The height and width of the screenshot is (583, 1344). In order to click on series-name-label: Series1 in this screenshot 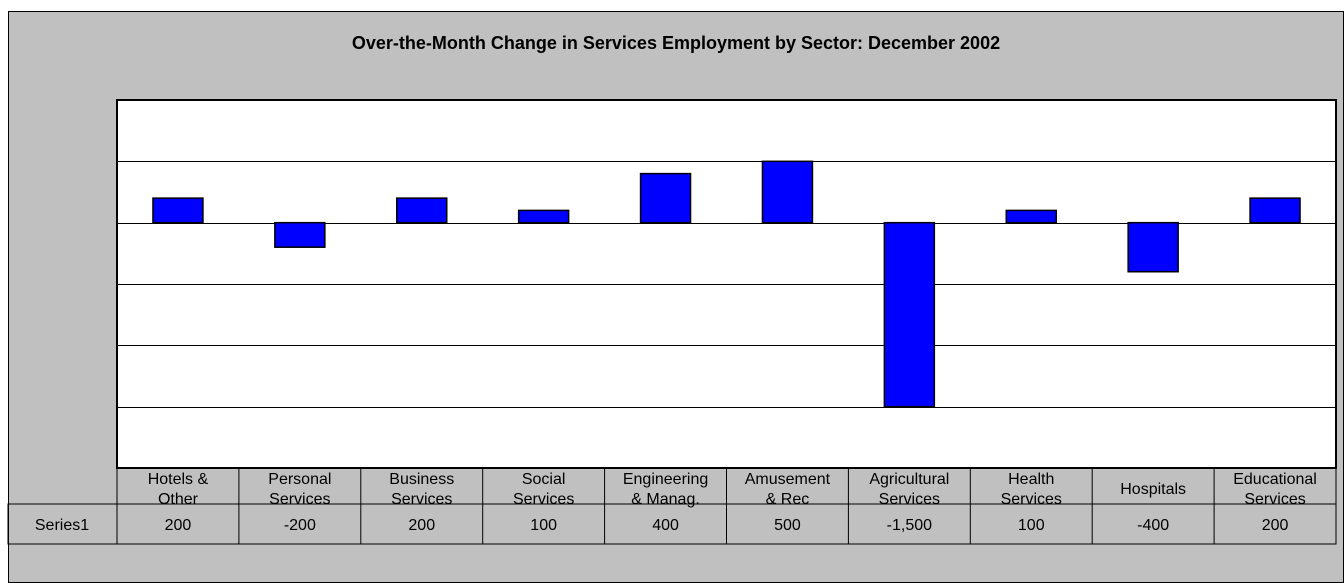, I will do `click(62, 525)`.